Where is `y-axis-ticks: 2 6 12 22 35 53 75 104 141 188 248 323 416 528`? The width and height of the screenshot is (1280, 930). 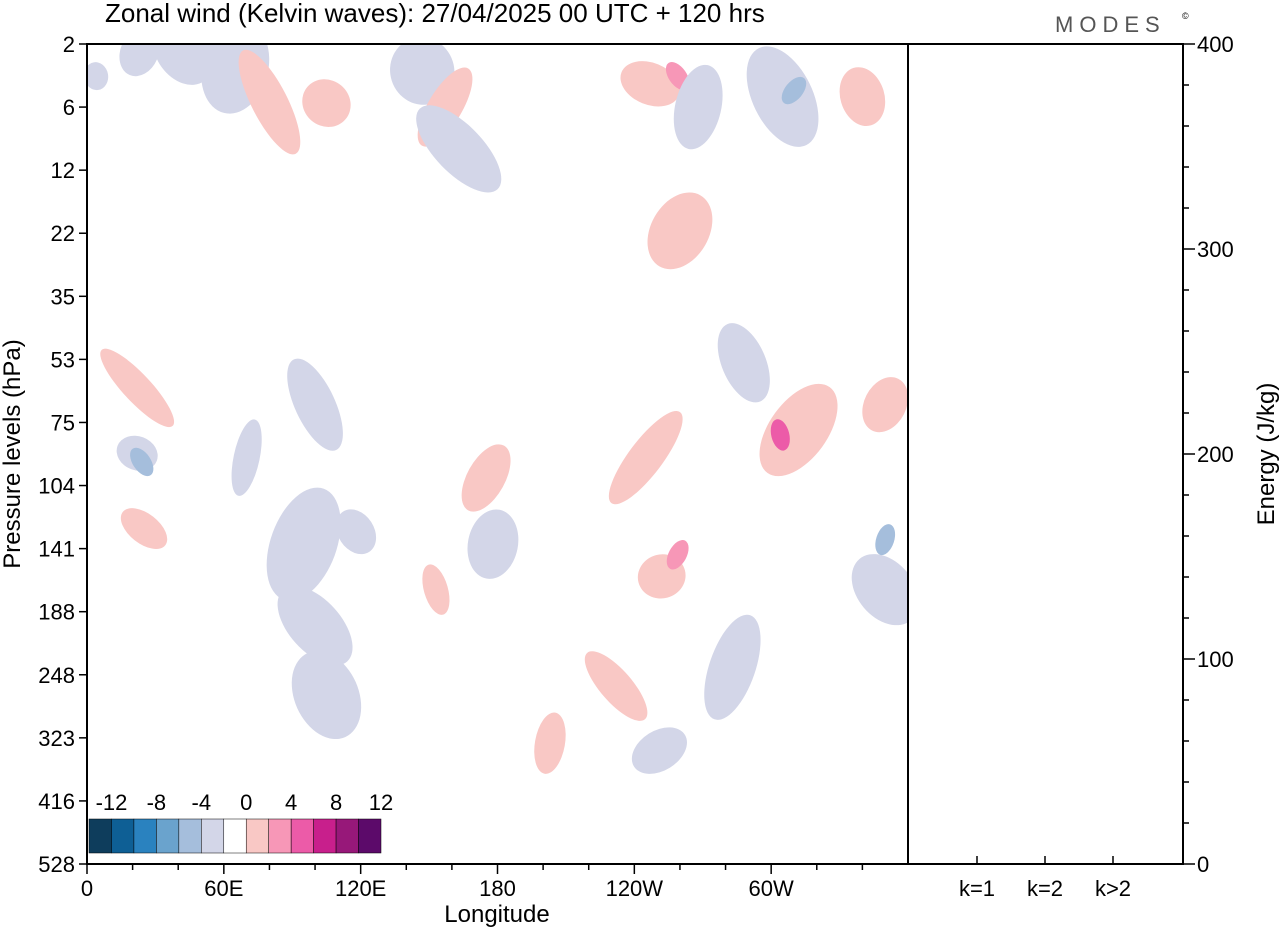 y-axis-ticks: 2 6 12 22 35 53 75 104 141 188 248 323 416 528 is located at coordinates (62, 454).